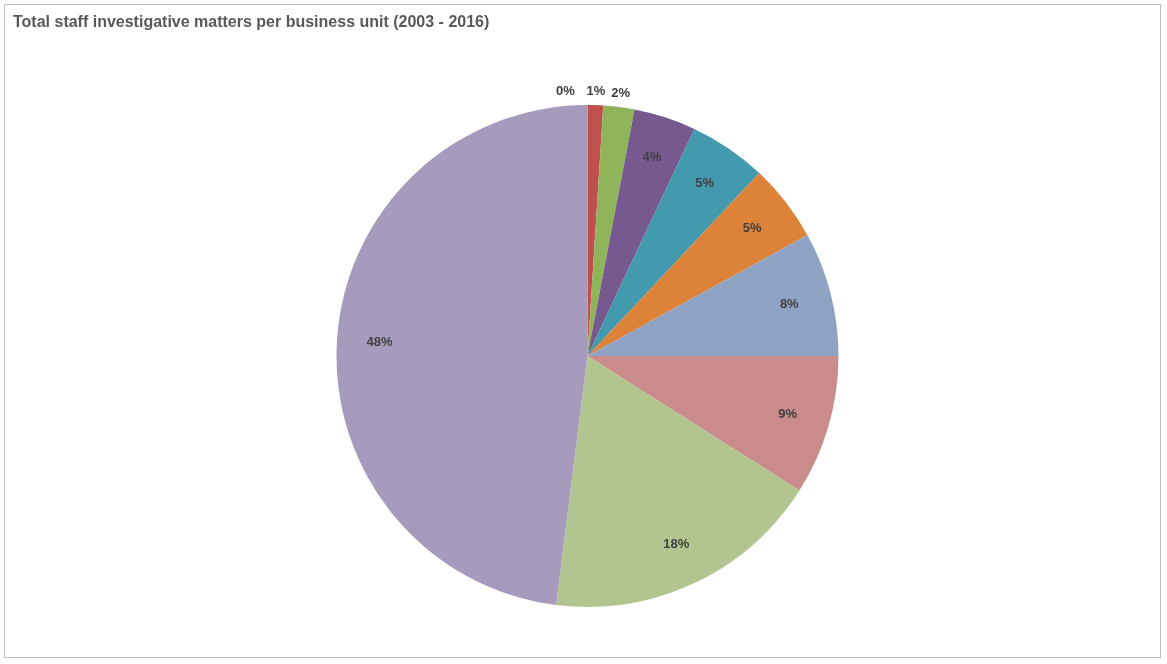  Describe the element at coordinates (676, 544) in the screenshot. I see `data-label: 18%` at that location.